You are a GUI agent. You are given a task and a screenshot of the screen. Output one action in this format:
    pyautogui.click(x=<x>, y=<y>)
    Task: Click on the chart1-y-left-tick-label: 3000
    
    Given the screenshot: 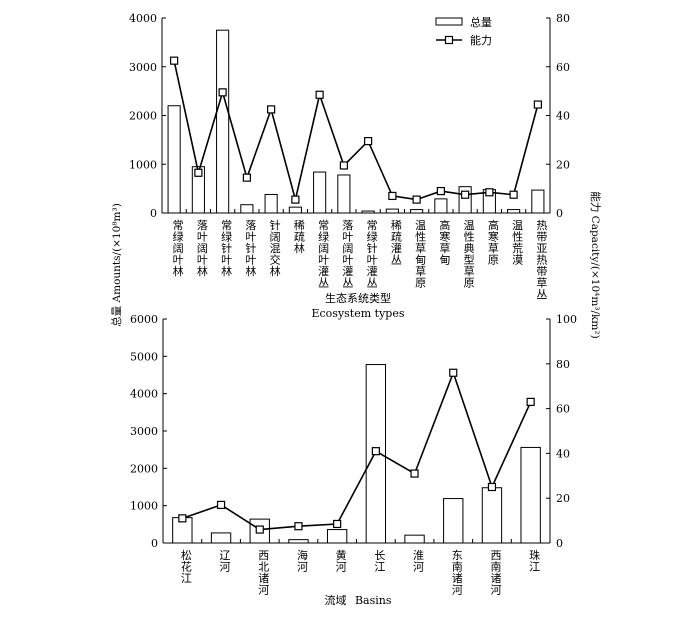 What is the action you would take?
    pyautogui.click(x=143, y=67)
    